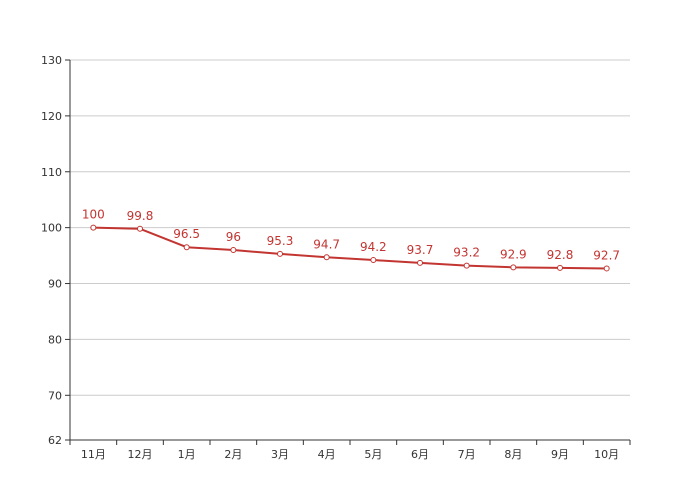 This screenshot has height=500, width=700. Describe the element at coordinates (373, 247) in the screenshot. I see `data-label: 94.2` at that location.